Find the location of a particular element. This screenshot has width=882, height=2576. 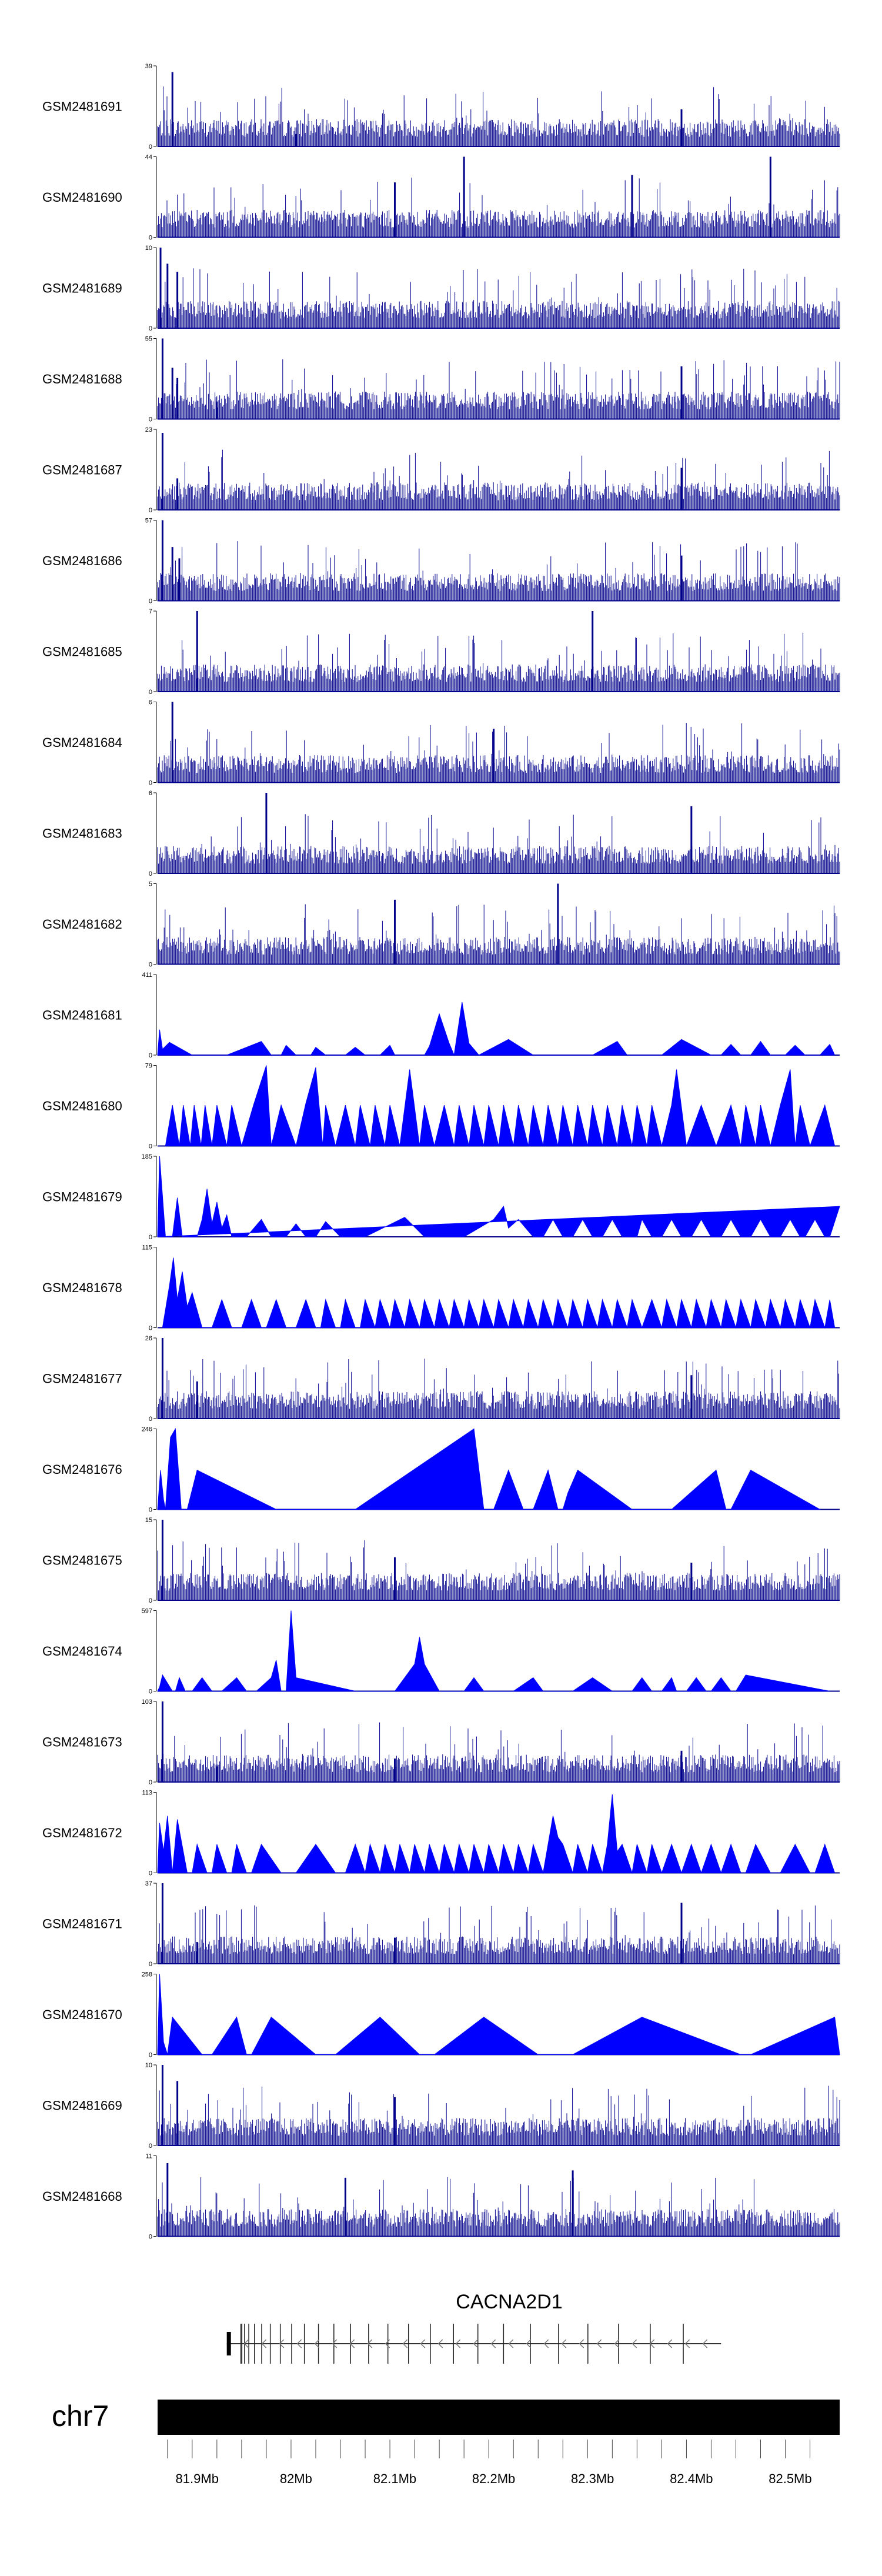

track-label: GSM2481688 is located at coordinates (82, 379).